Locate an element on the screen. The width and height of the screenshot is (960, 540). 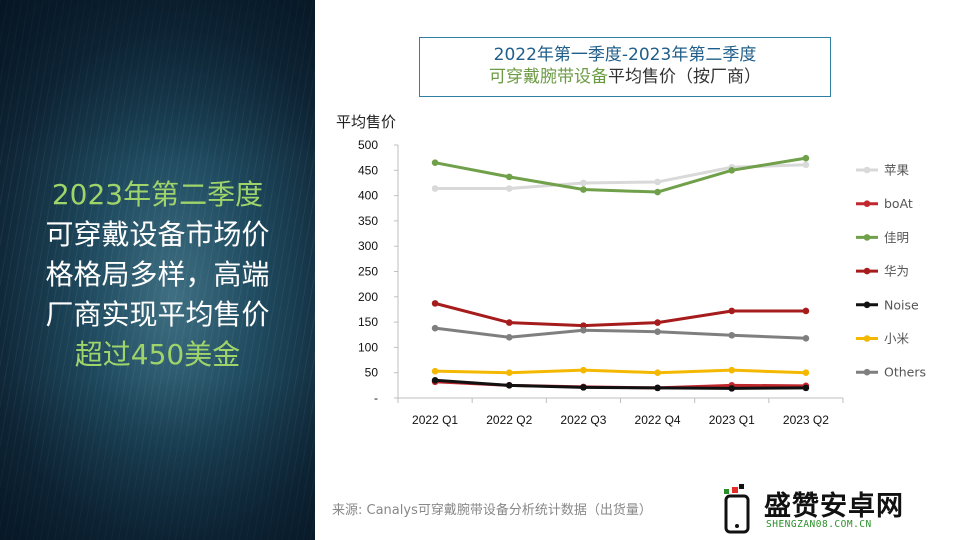
y-tick-label: 100 is located at coordinates (368, 347).